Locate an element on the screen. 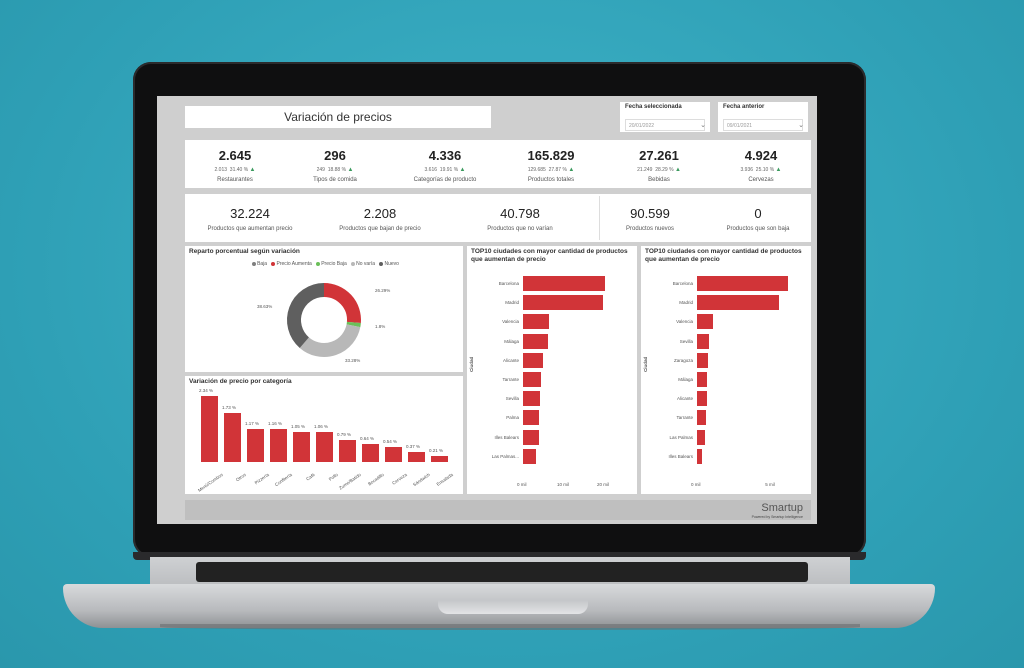 The height and width of the screenshot is (668, 1024). data-label: 1.06 % is located at coordinates (321, 427).